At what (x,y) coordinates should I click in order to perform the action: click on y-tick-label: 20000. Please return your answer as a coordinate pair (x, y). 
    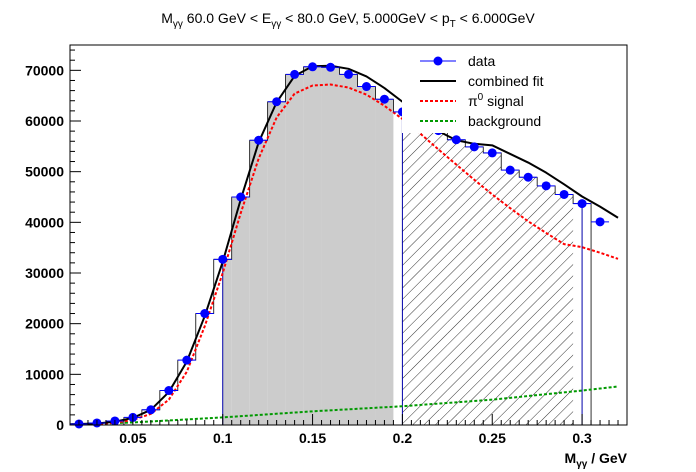
    Looking at the image, I should click on (44, 324).